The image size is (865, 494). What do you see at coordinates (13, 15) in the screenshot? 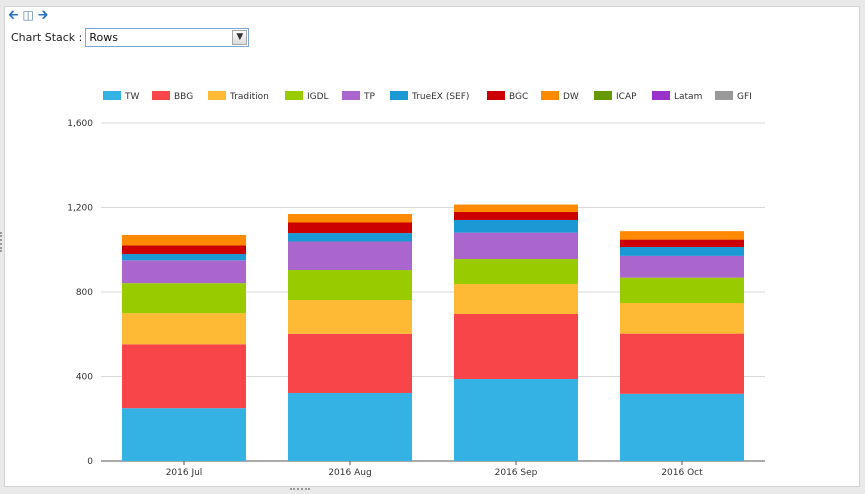
I see `arrow-left-icon: 🡰` at bounding box center [13, 15].